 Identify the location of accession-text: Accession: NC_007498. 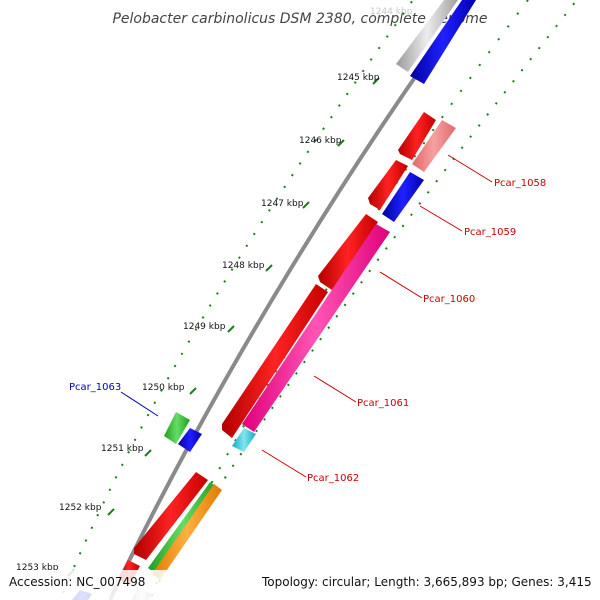
(77, 582).